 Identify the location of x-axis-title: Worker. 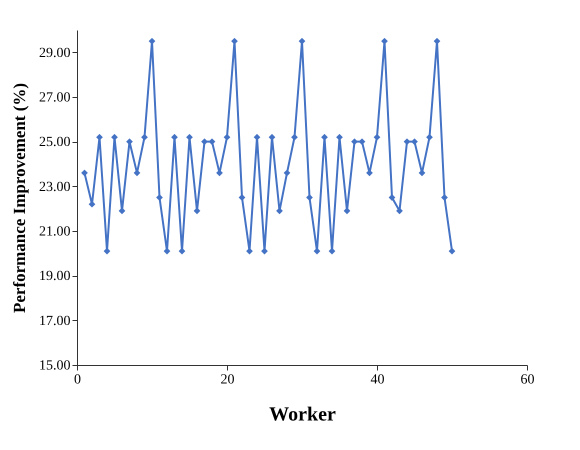
(302, 415).